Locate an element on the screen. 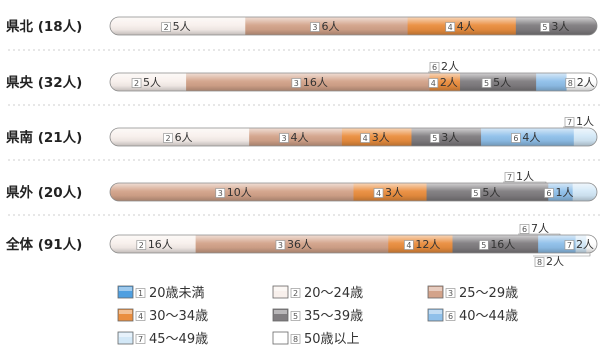  data-label: 4 4人 is located at coordinates (460, 26).